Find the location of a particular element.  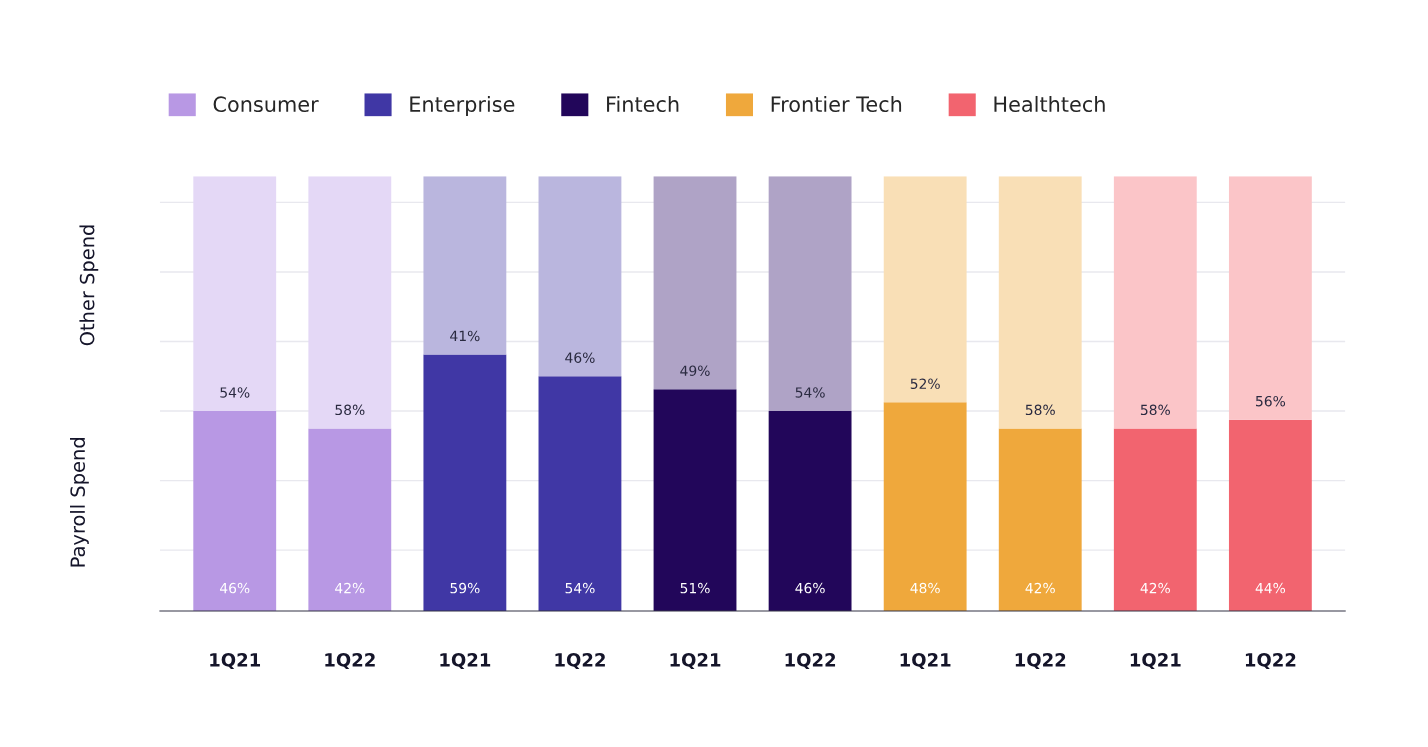

y-axis-title: Payroll Spend is located at coordinates (79, 502).